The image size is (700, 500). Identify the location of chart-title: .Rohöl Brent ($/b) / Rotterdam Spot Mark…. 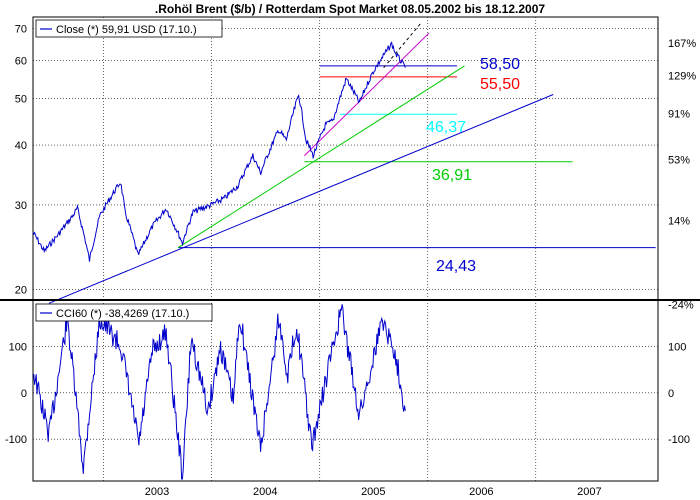
(350, 9).